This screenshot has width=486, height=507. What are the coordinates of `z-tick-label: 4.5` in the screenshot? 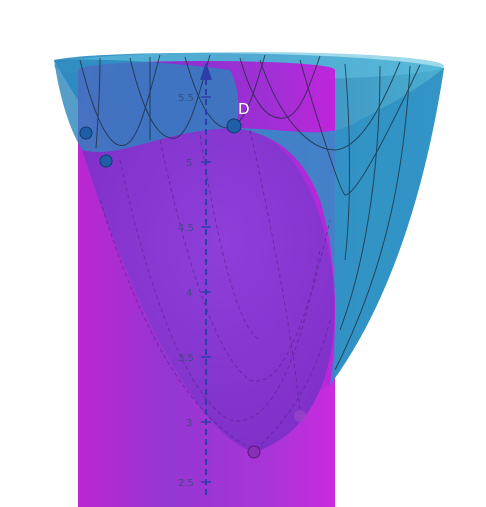 It's located at (186, 228).